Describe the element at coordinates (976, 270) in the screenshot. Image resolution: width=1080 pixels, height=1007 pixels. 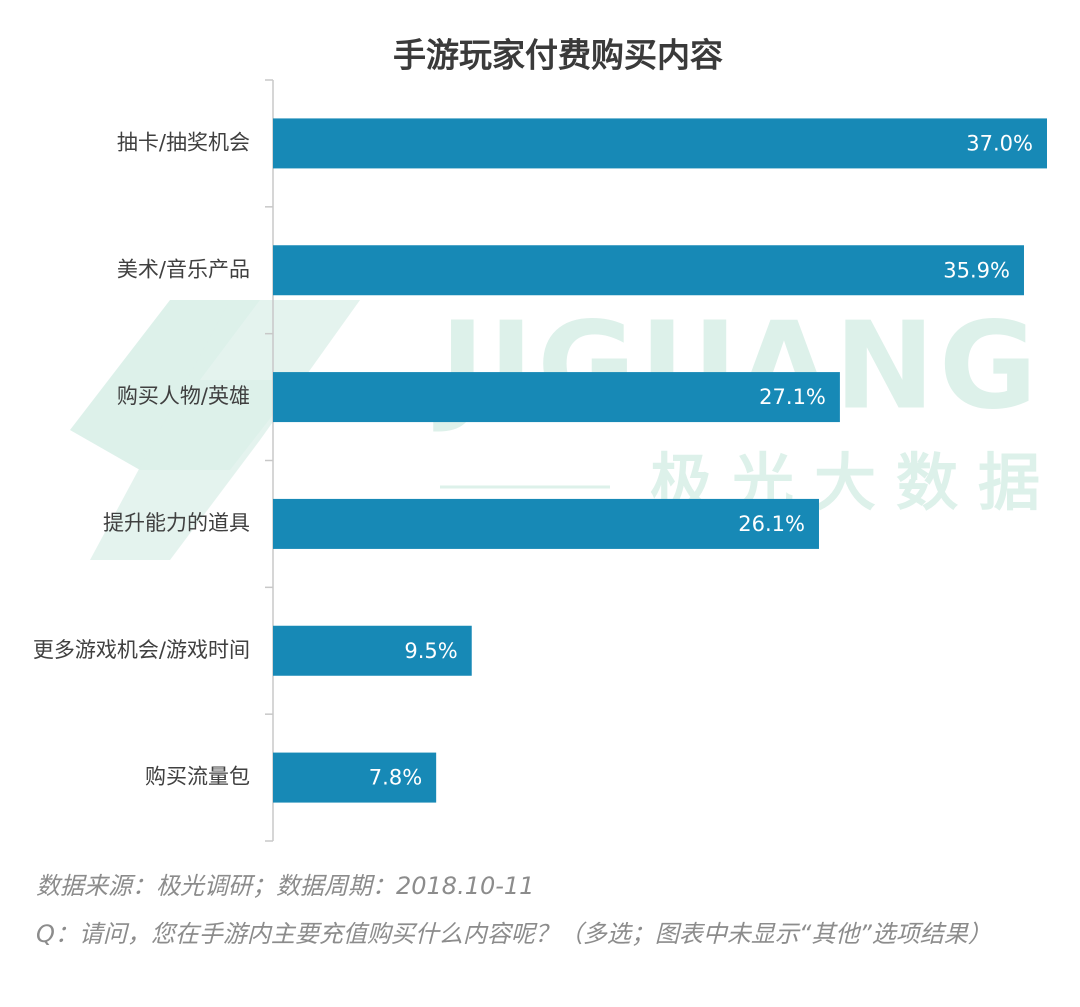
I see `data-label: 35.9%` at that location.